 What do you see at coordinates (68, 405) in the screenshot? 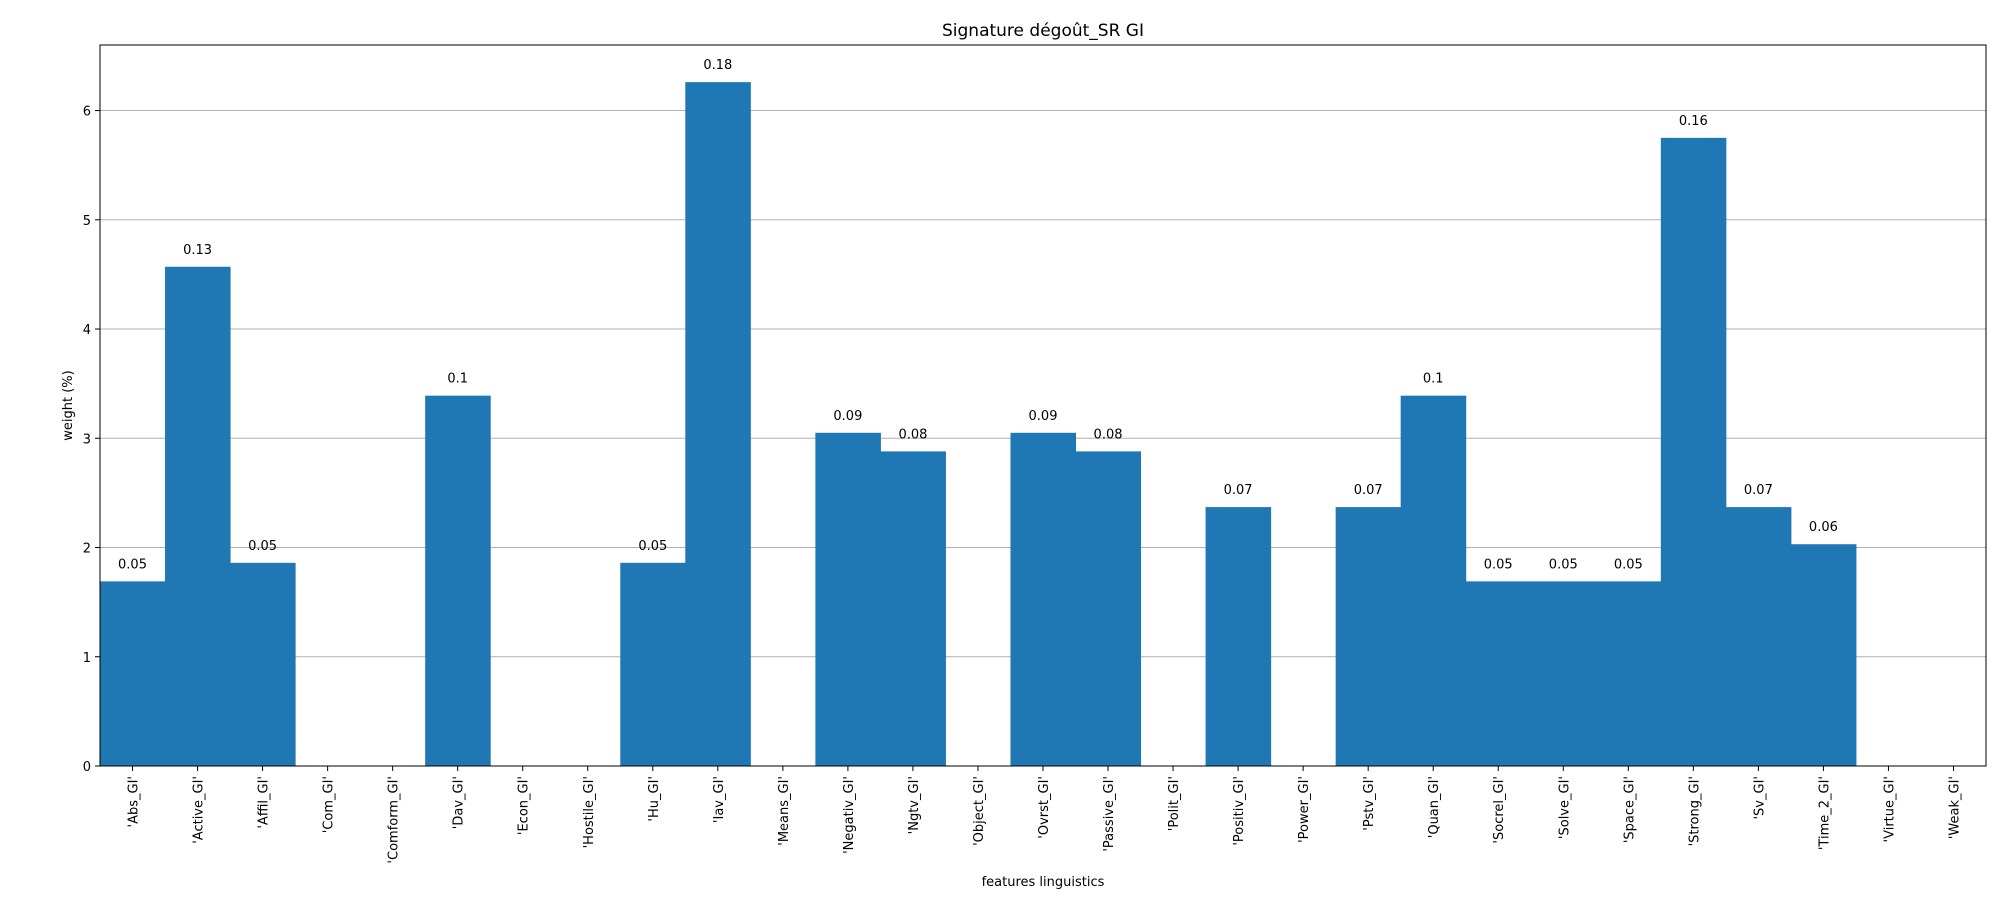
I see `y-axis-label: weight (%)` at bounding box center [68, 405].